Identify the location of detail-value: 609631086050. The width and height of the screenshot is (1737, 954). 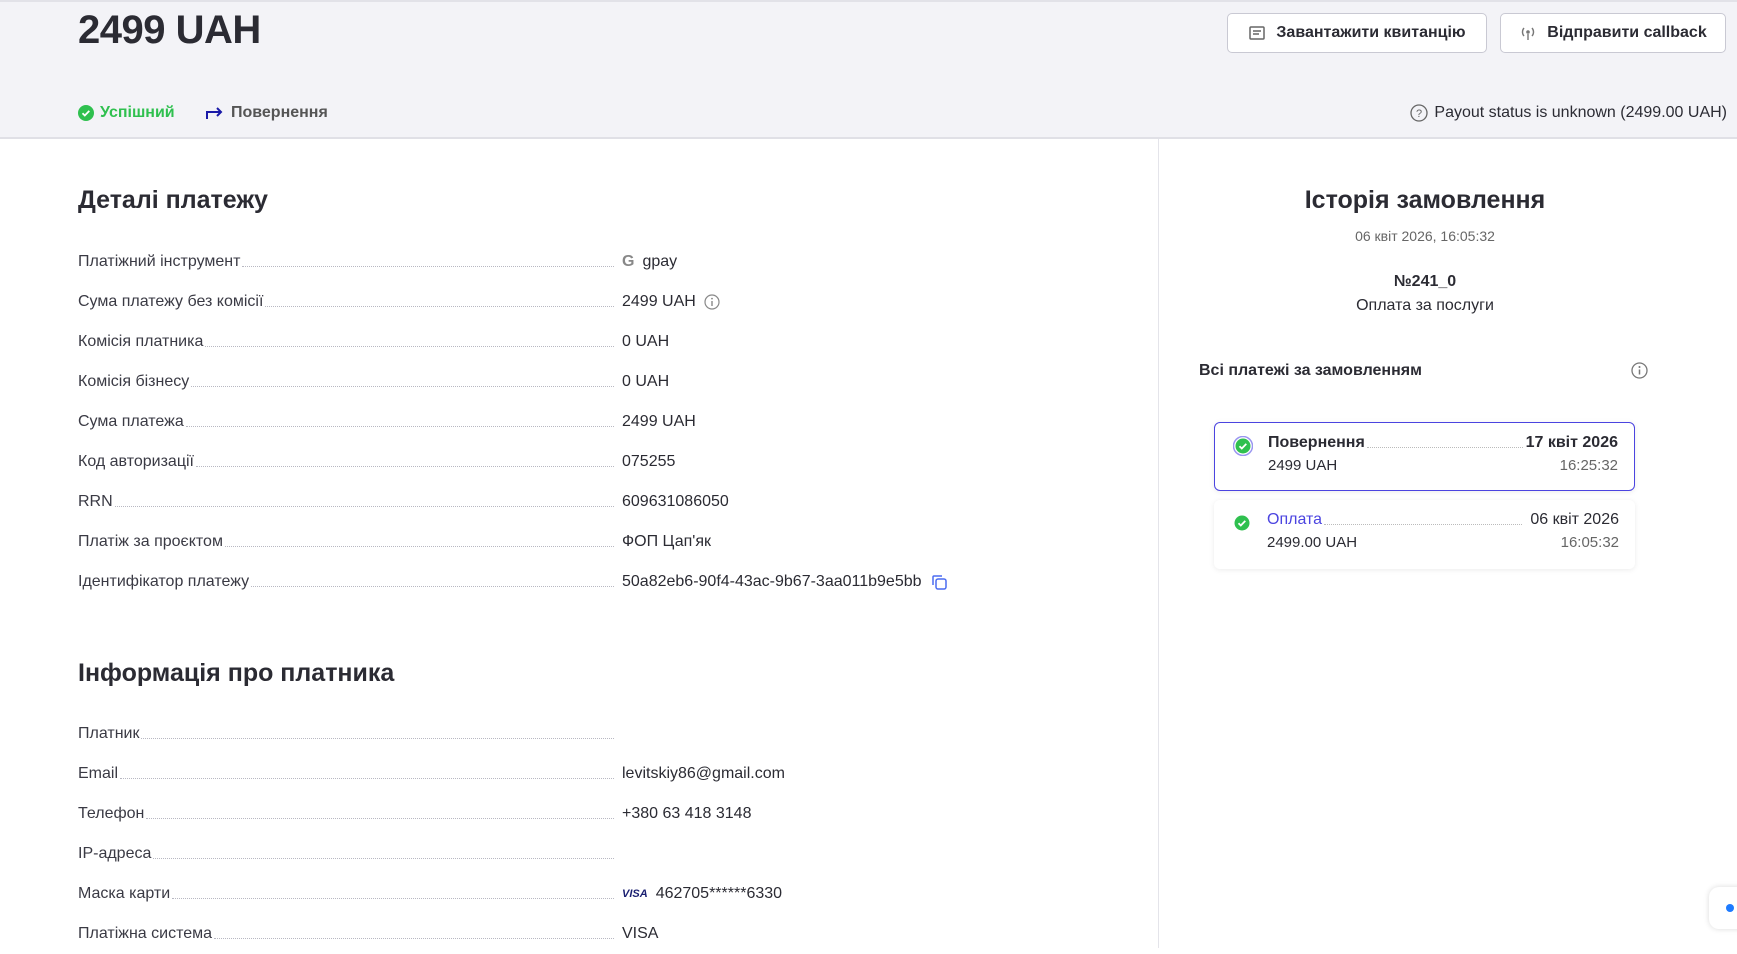
(675, 501).